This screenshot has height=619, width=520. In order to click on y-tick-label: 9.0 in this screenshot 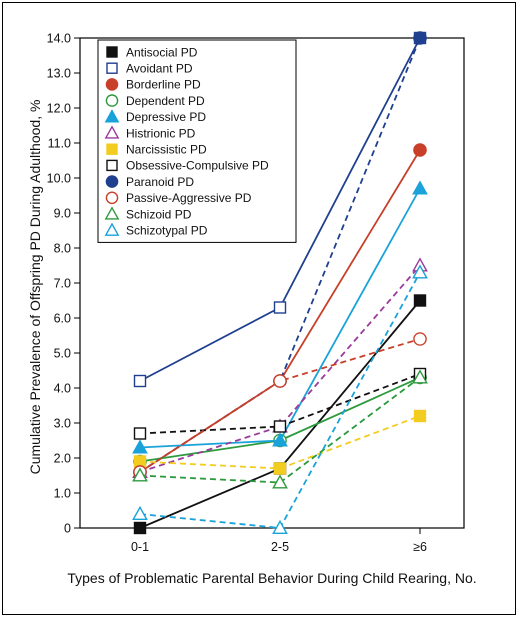, I will do `click(62, 214)`.